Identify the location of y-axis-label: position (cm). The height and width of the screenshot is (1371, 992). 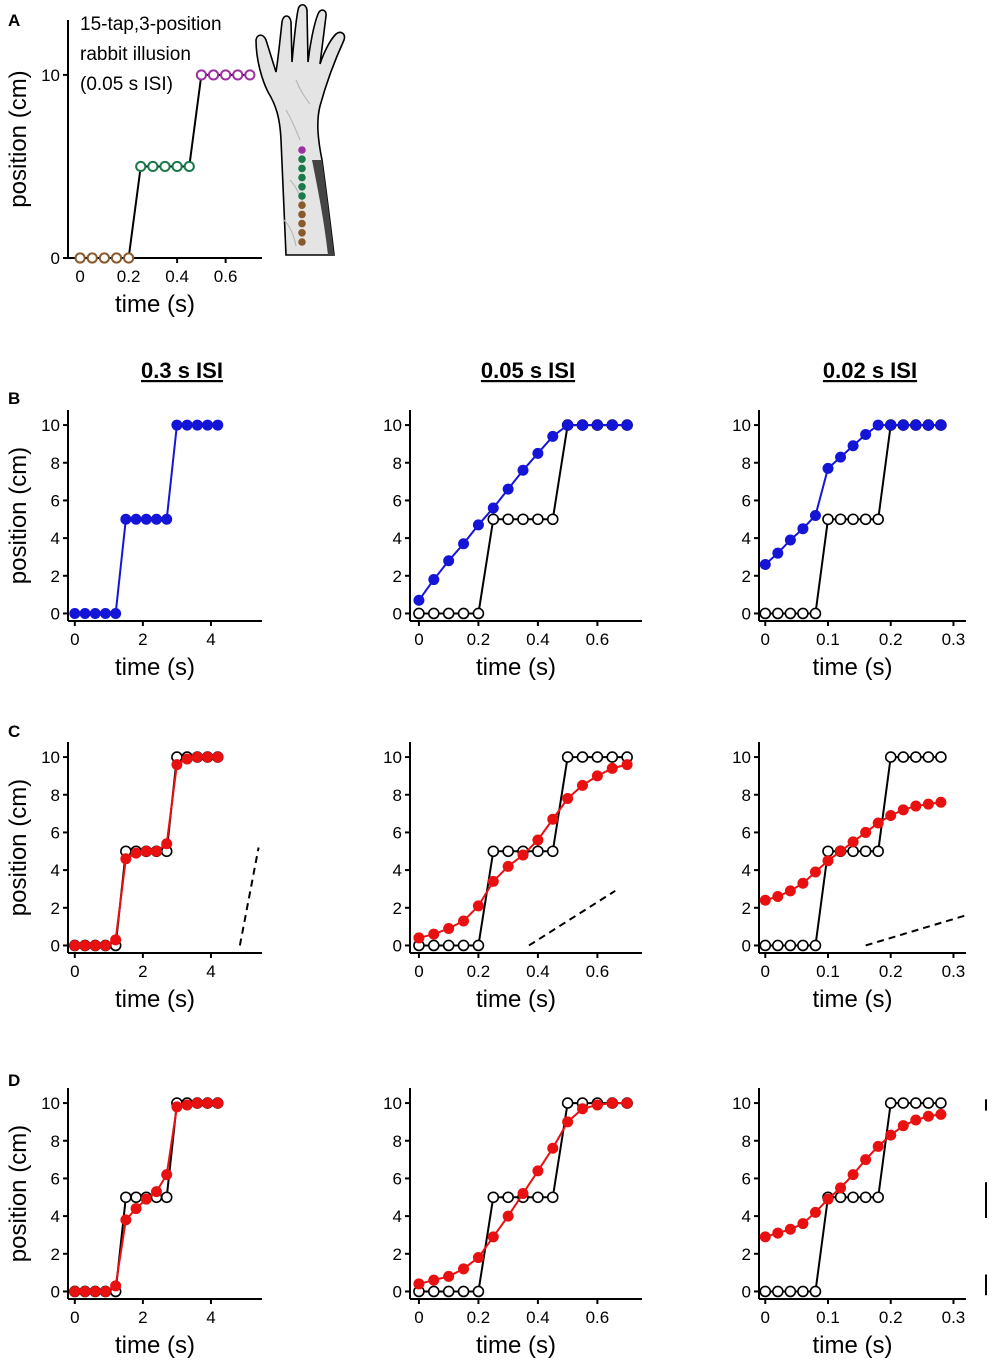
(18, 138).